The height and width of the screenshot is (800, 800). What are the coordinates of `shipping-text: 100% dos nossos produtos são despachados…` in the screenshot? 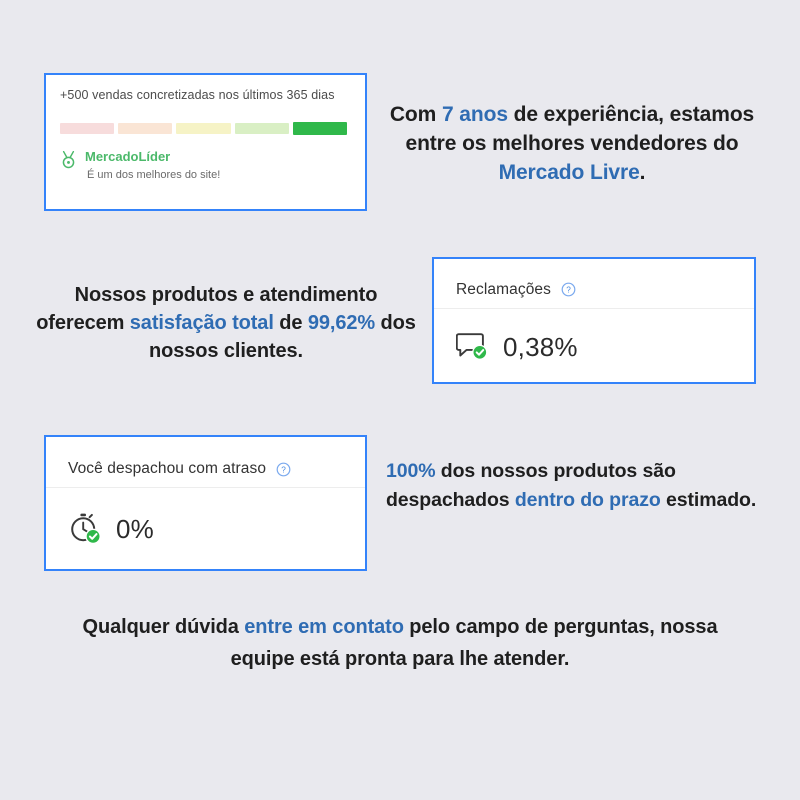 It's located at (572, 486).